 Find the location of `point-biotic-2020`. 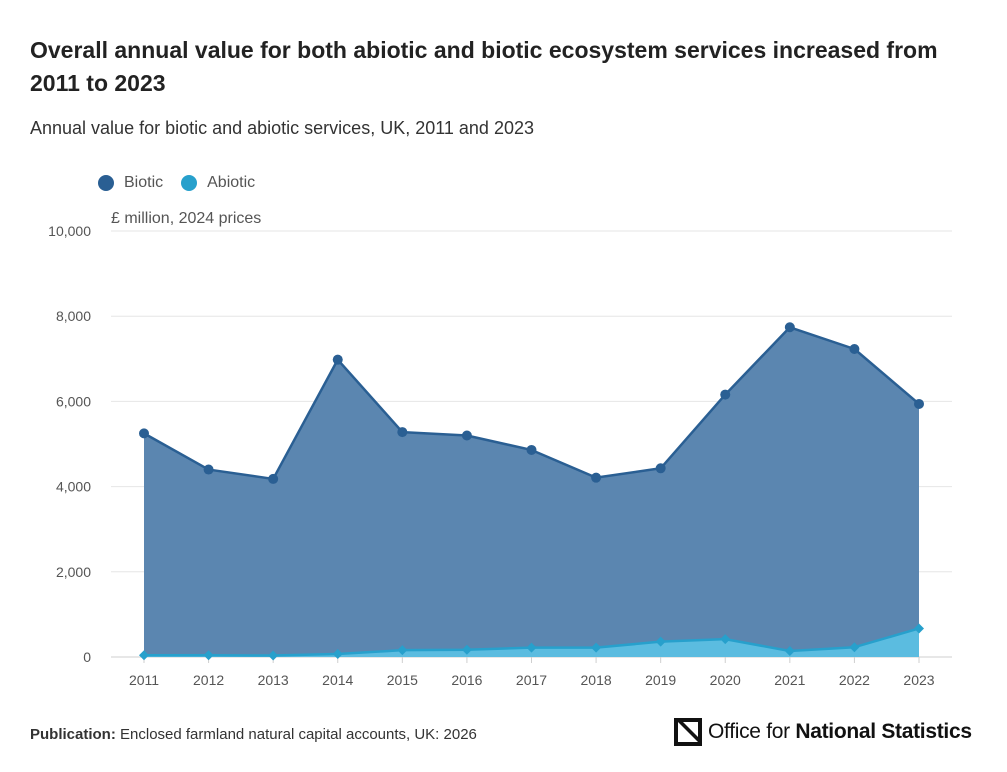

point-biotic-2020 is located at coordinates (725, 394).